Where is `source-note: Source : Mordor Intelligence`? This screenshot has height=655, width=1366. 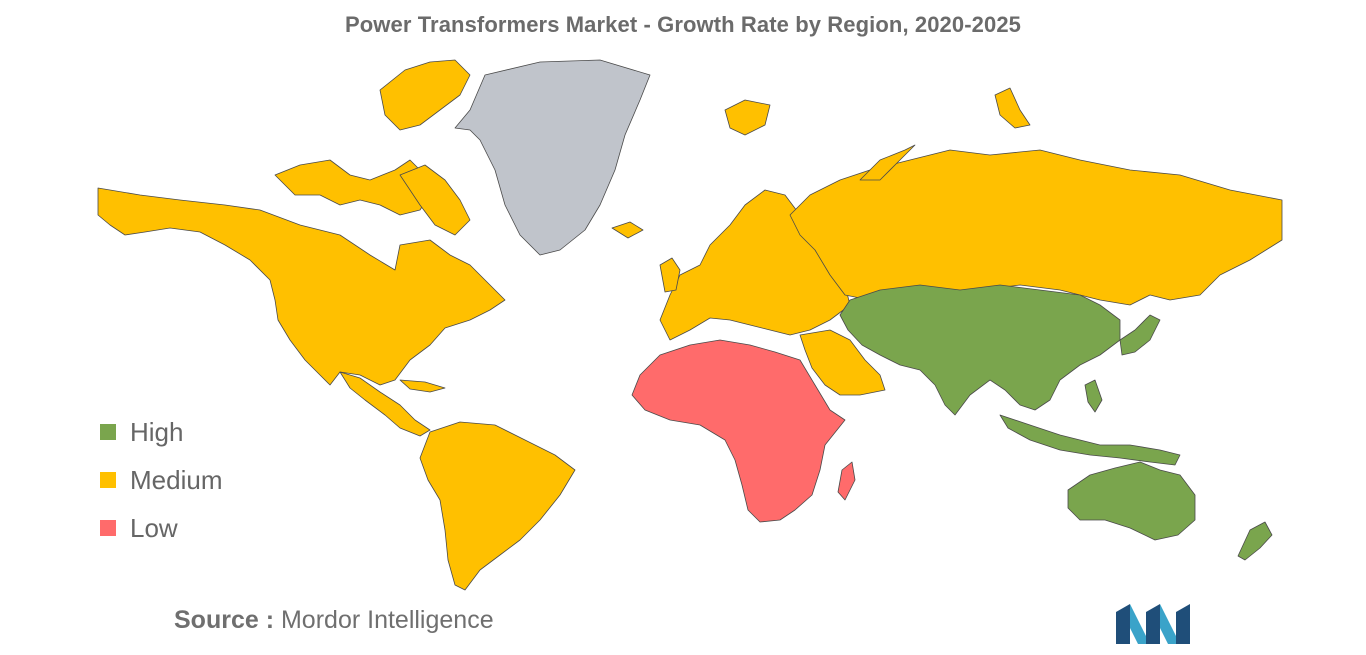
source-note: Source : Mordor Intelligence is located at coordinates (334, 620).